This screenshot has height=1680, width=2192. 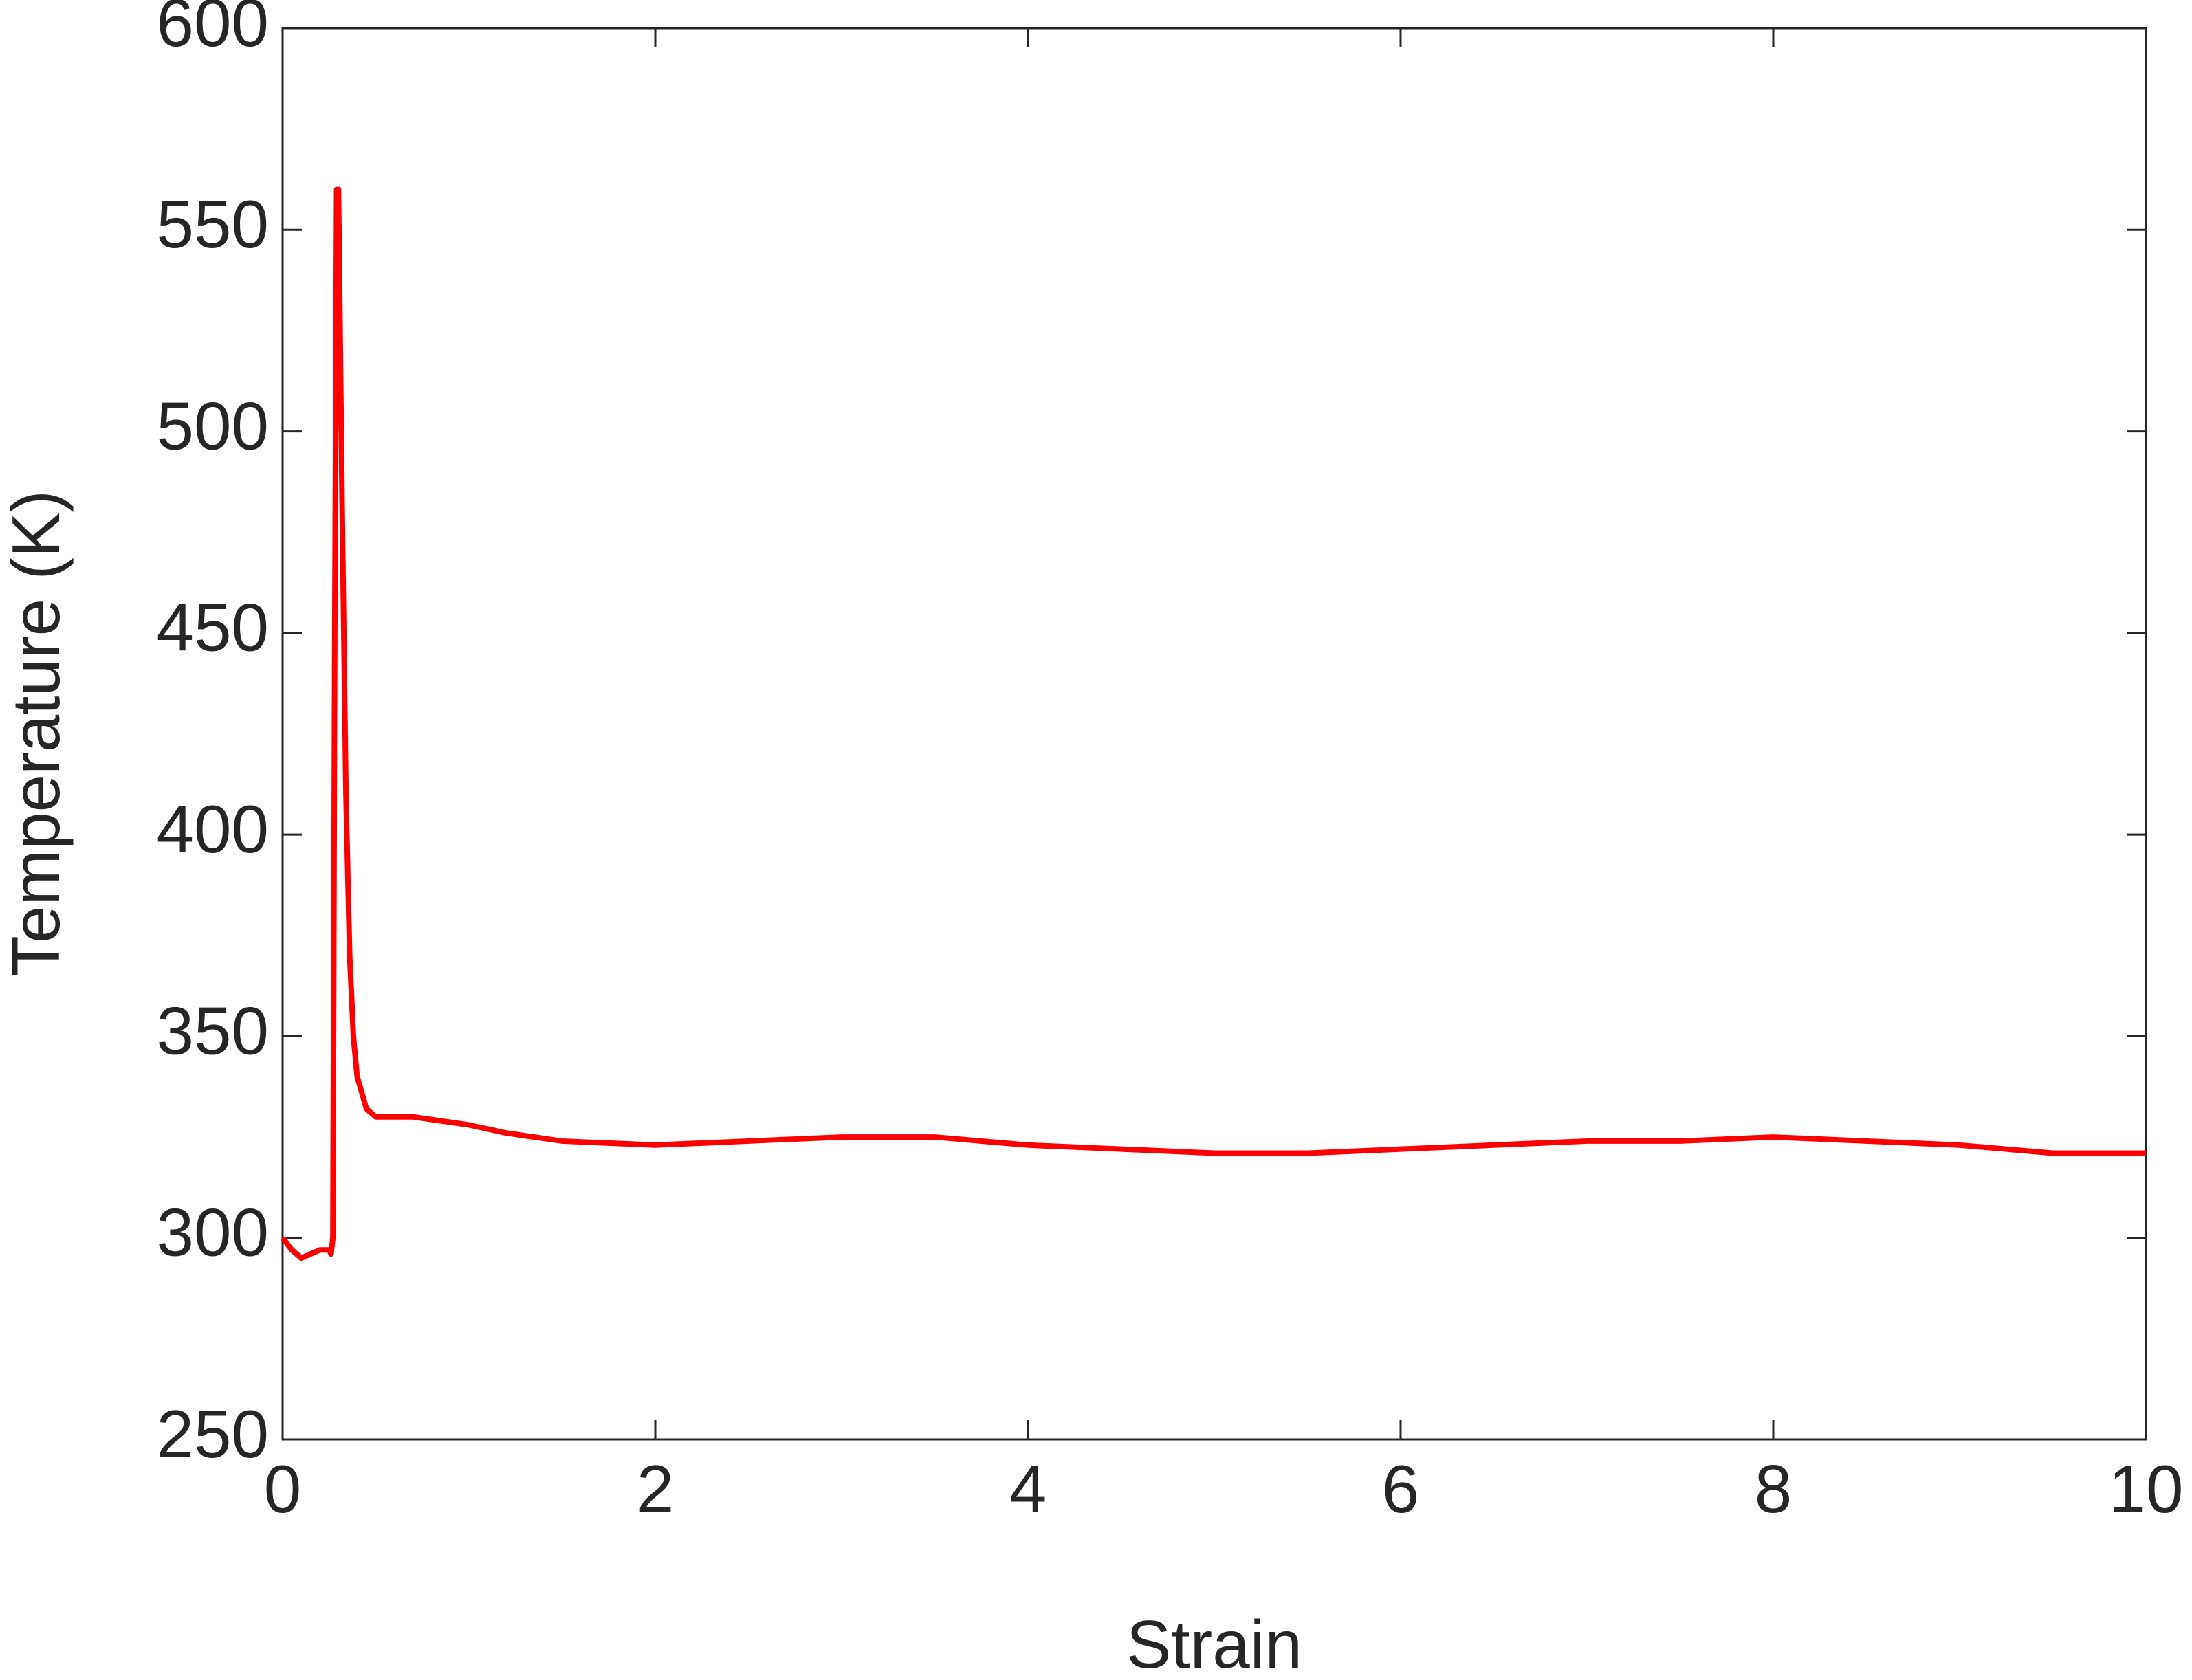 What do you see at coordinates (37, 733) in the screenshot?
I see `y-axis-title: Temperature (K)` at bounding box center [37, 733].